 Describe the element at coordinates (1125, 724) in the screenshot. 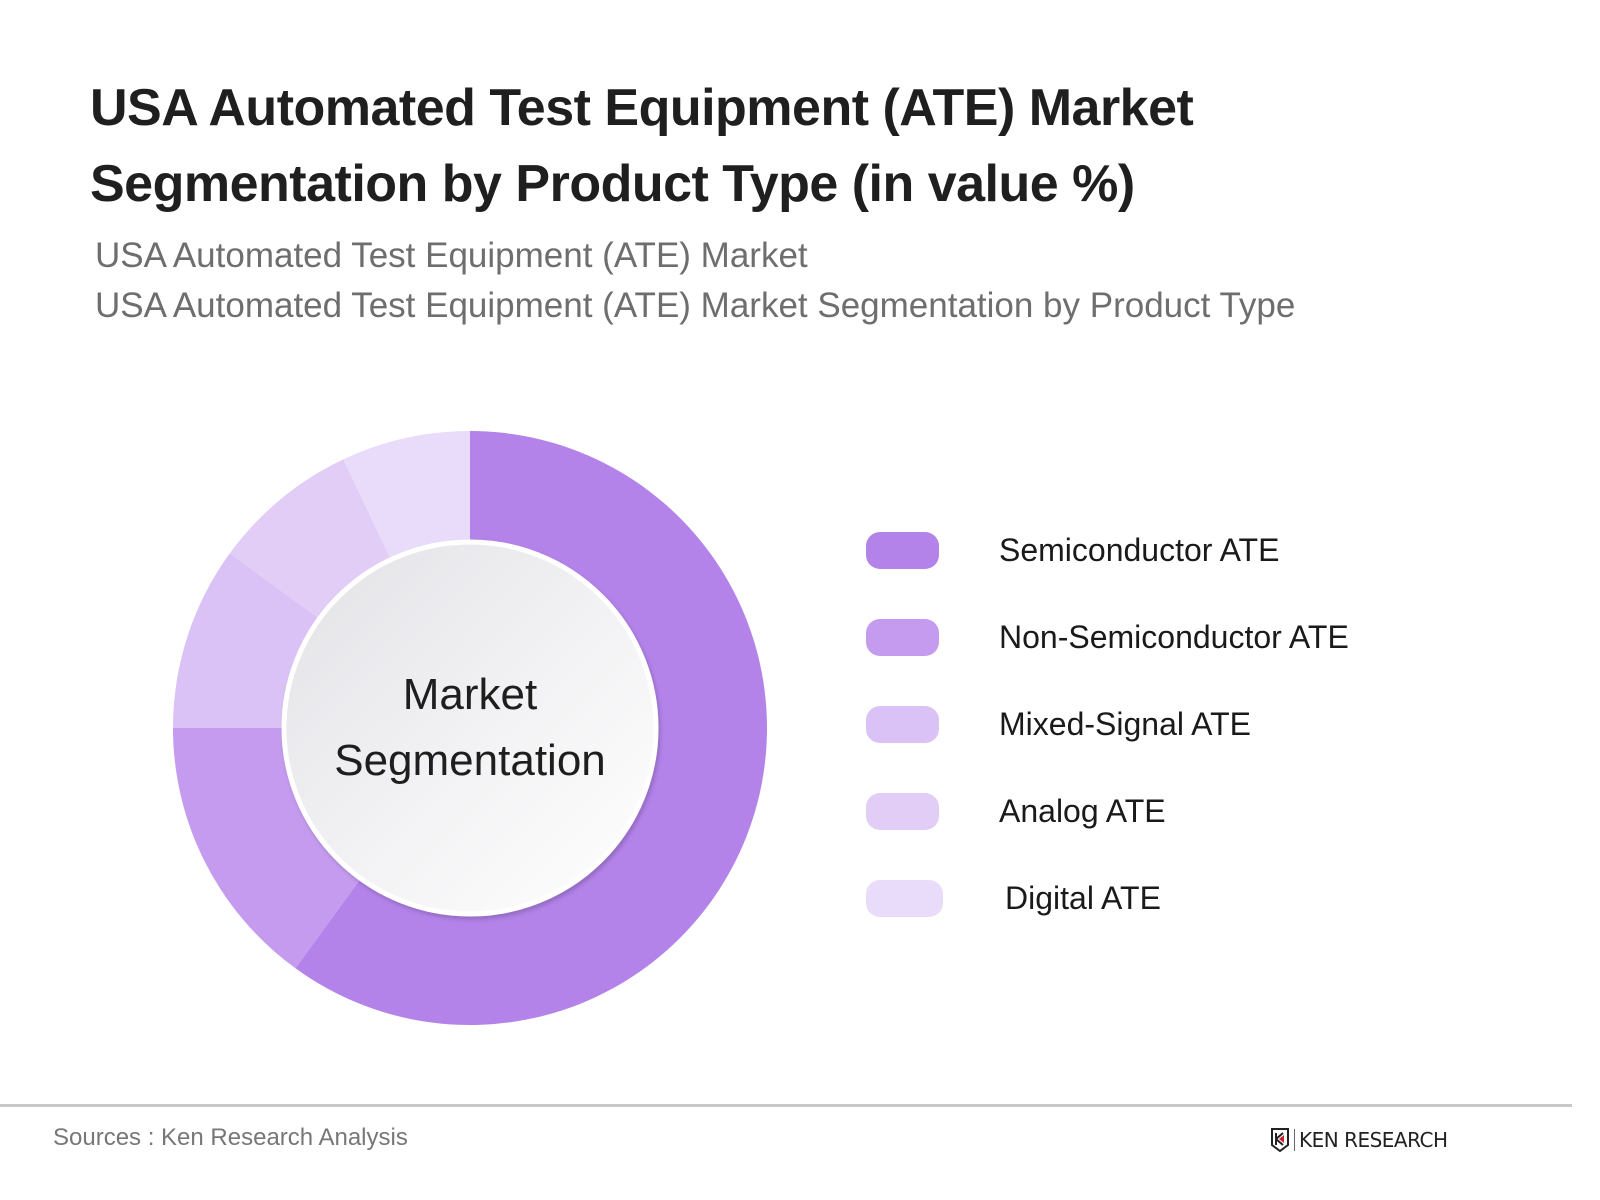

I see `legend-label: Mixed-Signal ATE` at that location.